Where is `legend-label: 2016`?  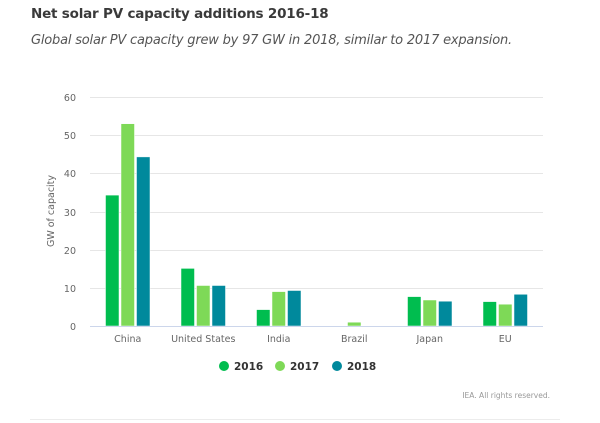
legend-label: 2016 is located at coordinates (248, 367).